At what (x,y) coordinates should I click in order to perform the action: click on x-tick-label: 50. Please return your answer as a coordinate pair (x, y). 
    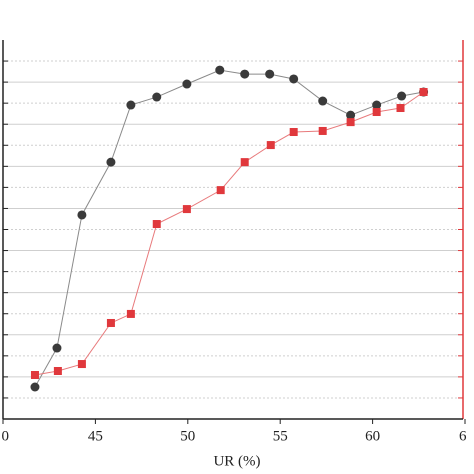
    Looking at the image, I should click on (187, 436).